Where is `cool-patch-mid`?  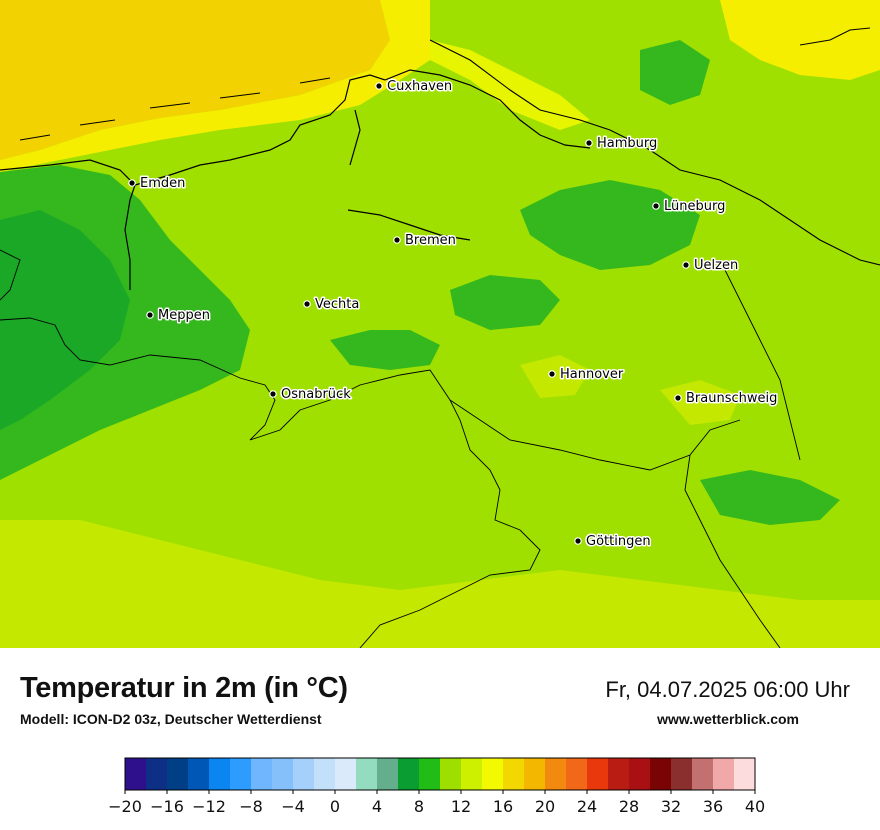
cool-patch-mid is located at coordinates (385, 350).